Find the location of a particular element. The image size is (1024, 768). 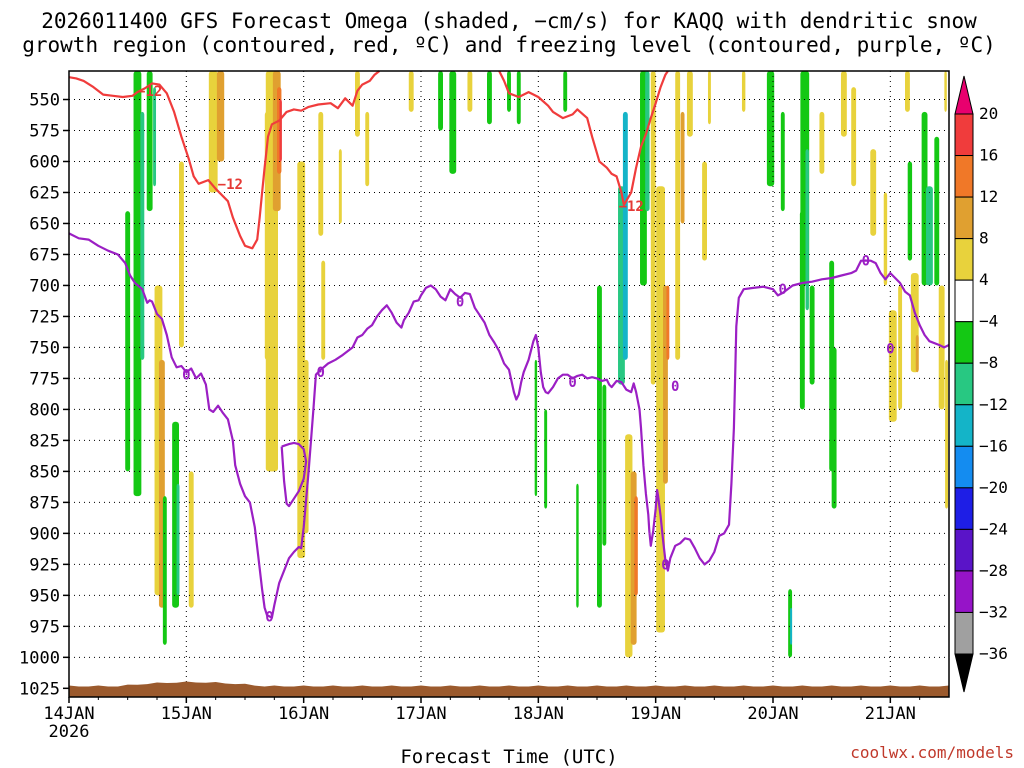

y-tick-label: 850 is located at coordinates (44, 472).